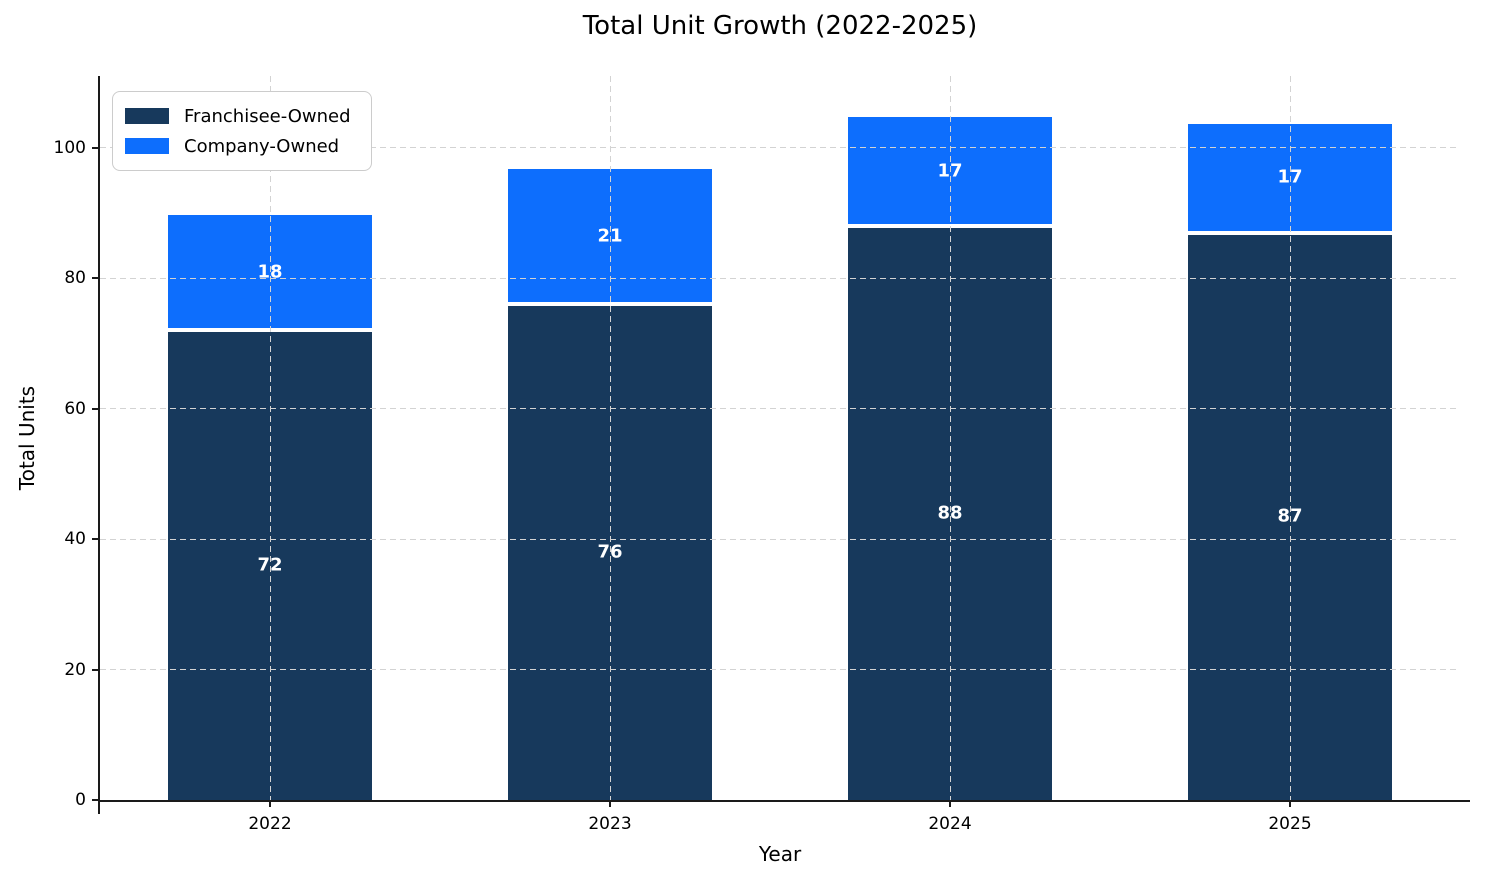 This screenshot has width=1485, height=884. Describe the element at coordinates (950, 513) in the screenshot. I see `bar-value-label: 88` at that location.